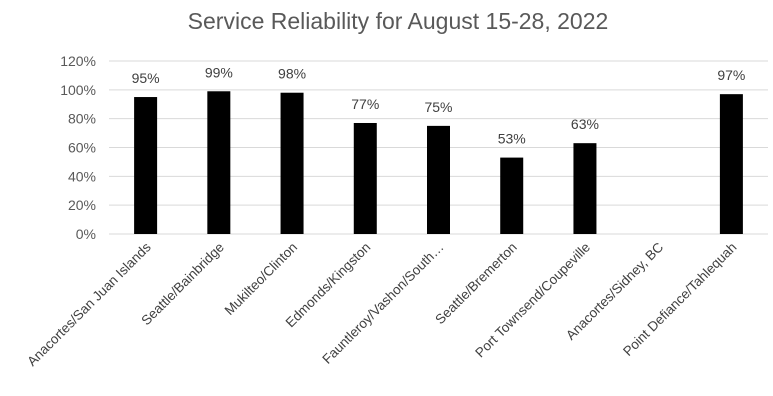  Describe the element at coordinates (182, 284) in the screenshot. I see `x-tick-label: Seattle/Bainbridge` at that location.